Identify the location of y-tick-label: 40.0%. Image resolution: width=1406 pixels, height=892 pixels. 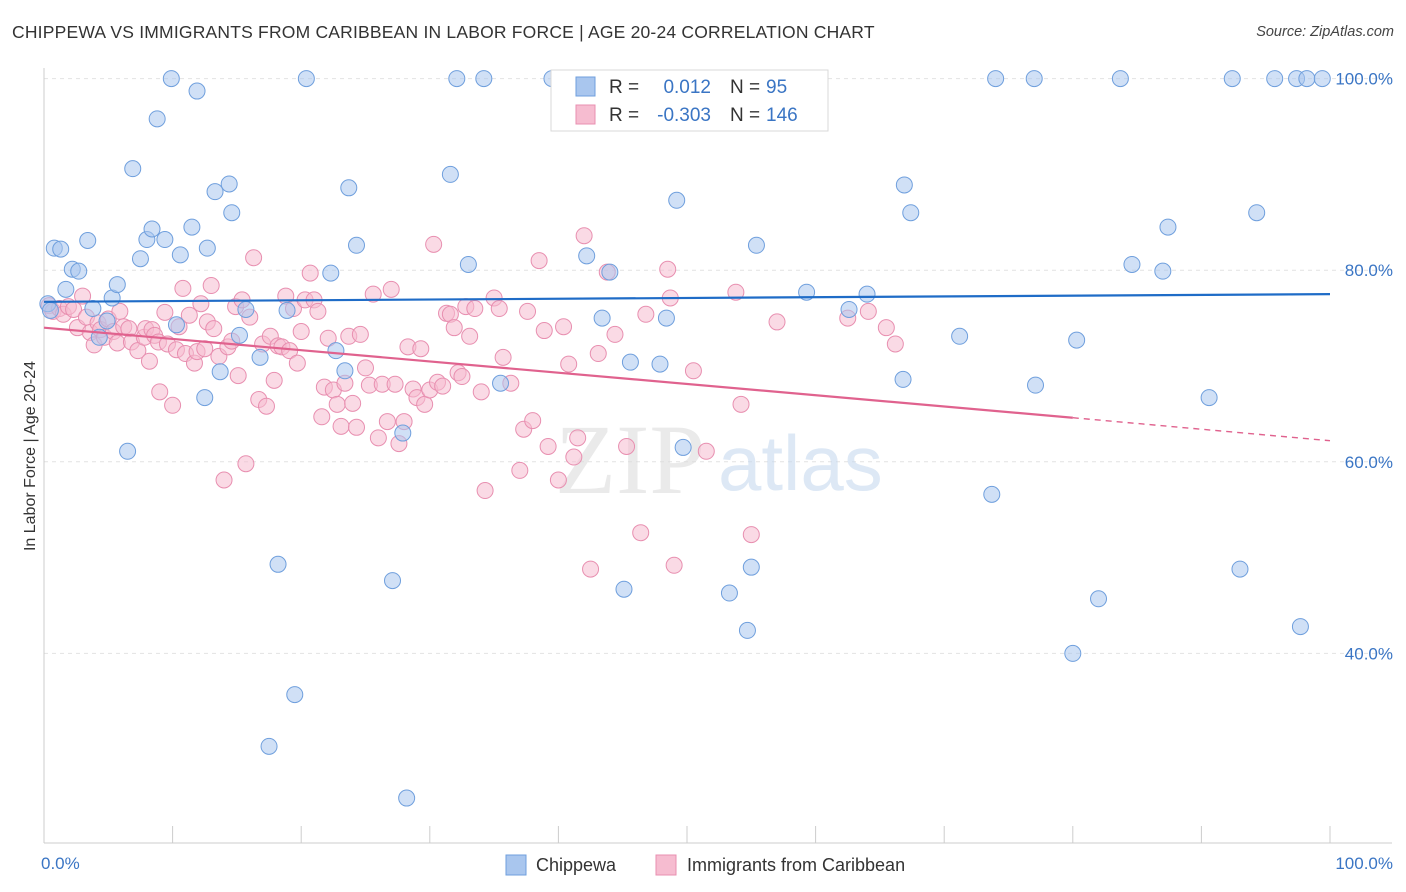
(1369, 653).